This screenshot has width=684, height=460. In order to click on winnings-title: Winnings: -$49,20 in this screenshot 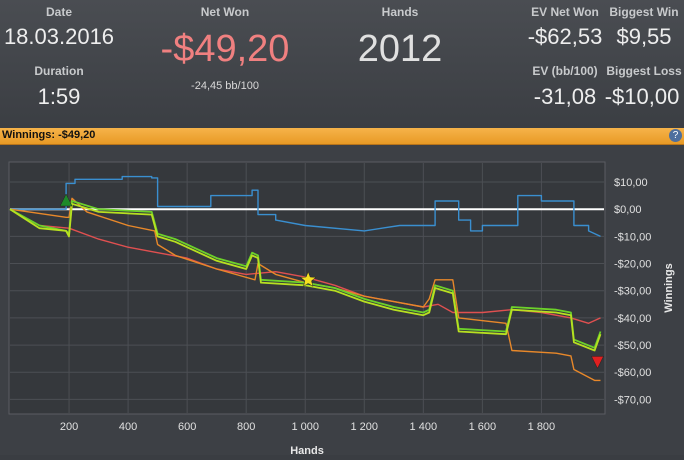, I will do `click(49, 135)`.